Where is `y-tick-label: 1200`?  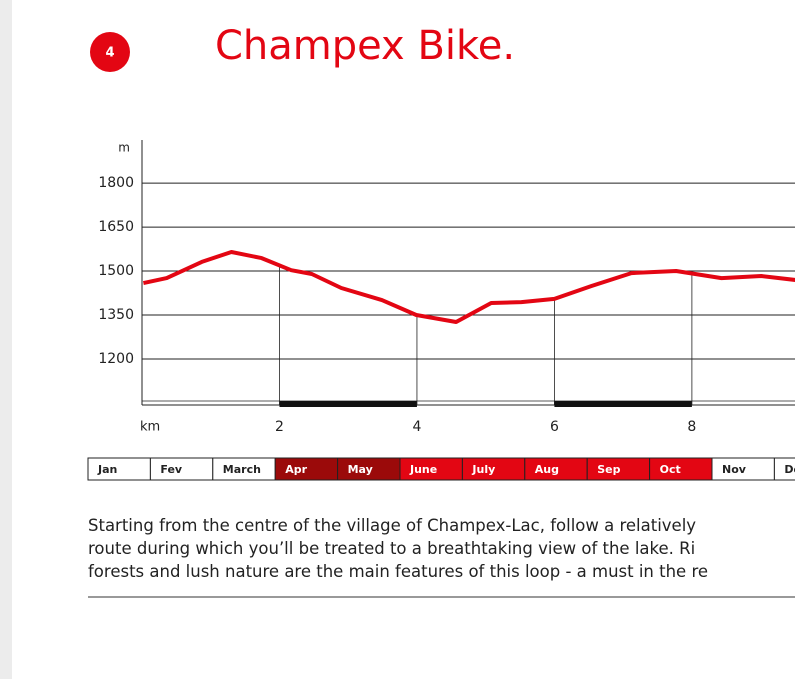
y-tick-label: 1200 is located at coordinates (116, 359).